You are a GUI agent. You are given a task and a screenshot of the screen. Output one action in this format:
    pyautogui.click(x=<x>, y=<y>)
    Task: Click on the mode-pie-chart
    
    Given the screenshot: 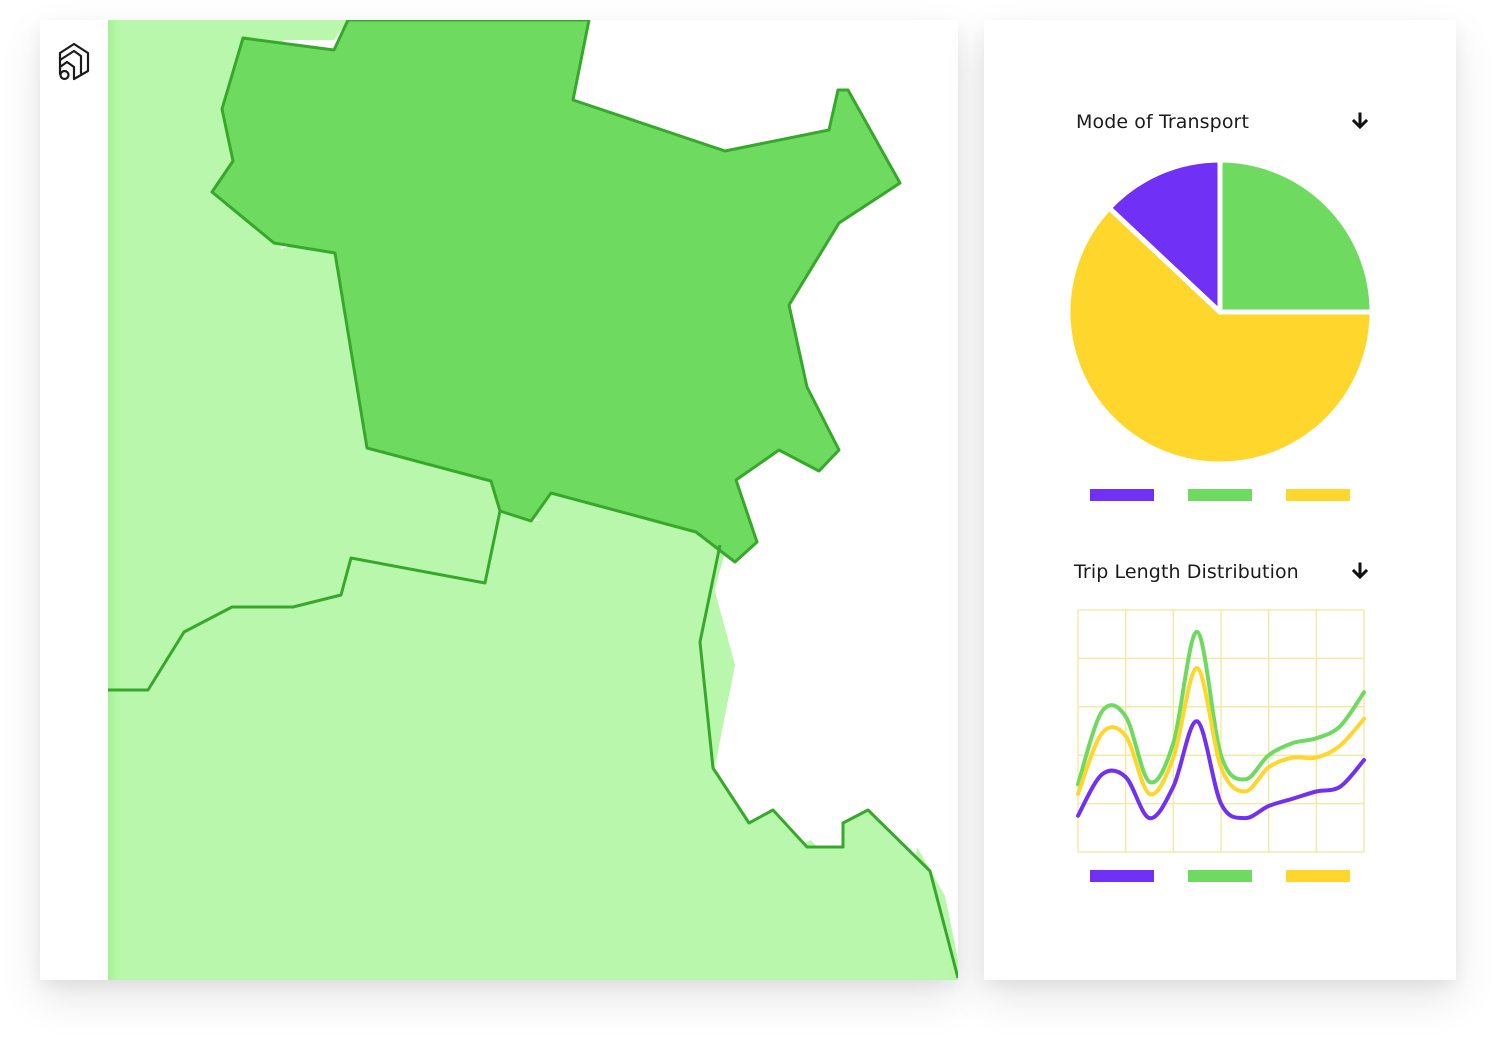 What is the action you would take?
    pyautogui.click(x=1220, y=312)
    